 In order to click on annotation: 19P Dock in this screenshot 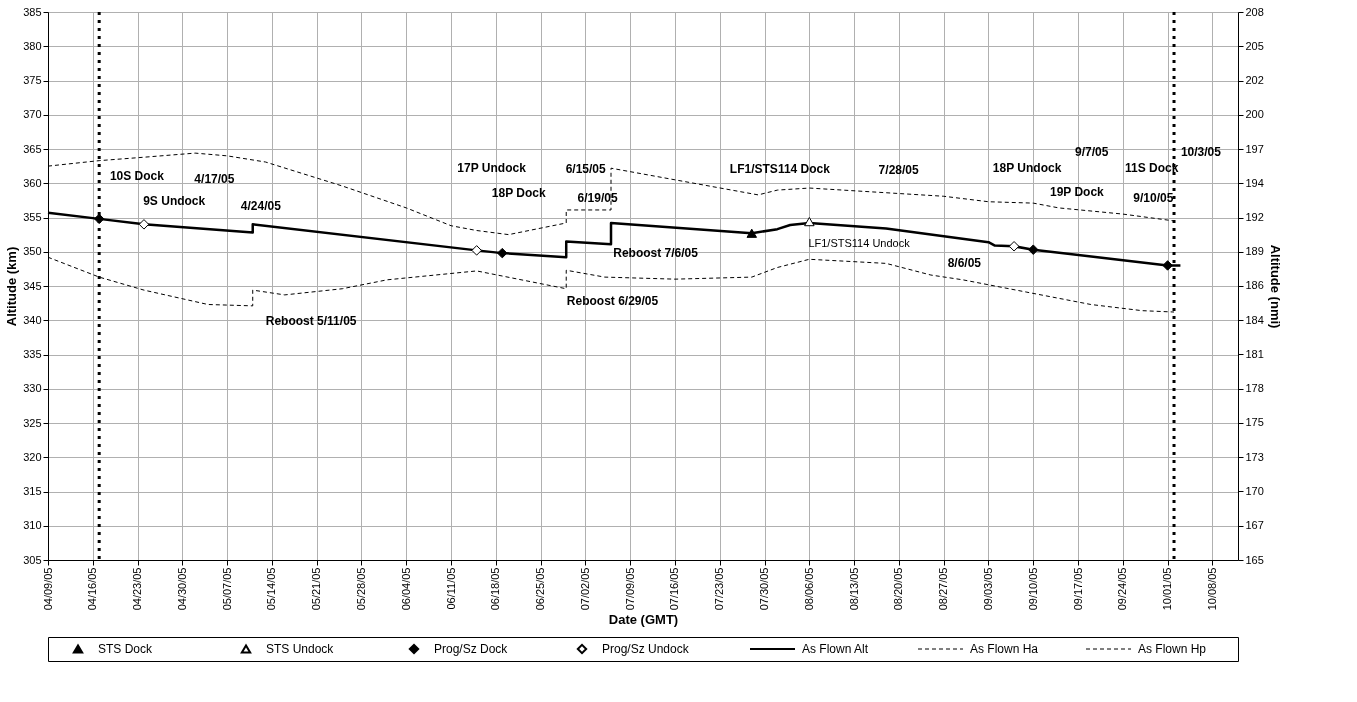, I will do `click(1077, 192)`.